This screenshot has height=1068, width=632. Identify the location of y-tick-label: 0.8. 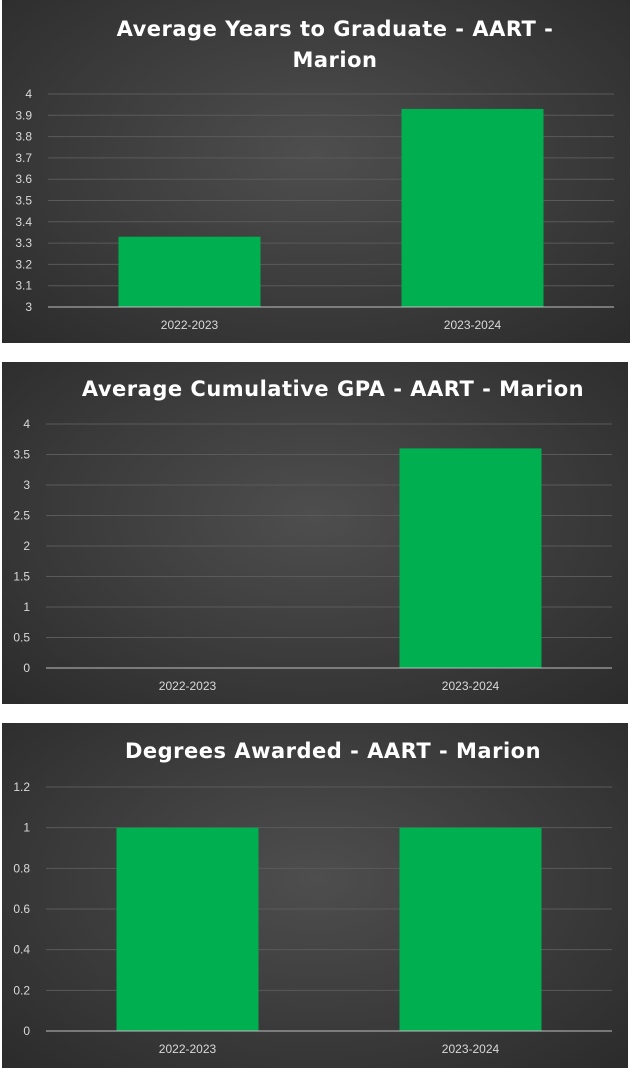
(21, 868).